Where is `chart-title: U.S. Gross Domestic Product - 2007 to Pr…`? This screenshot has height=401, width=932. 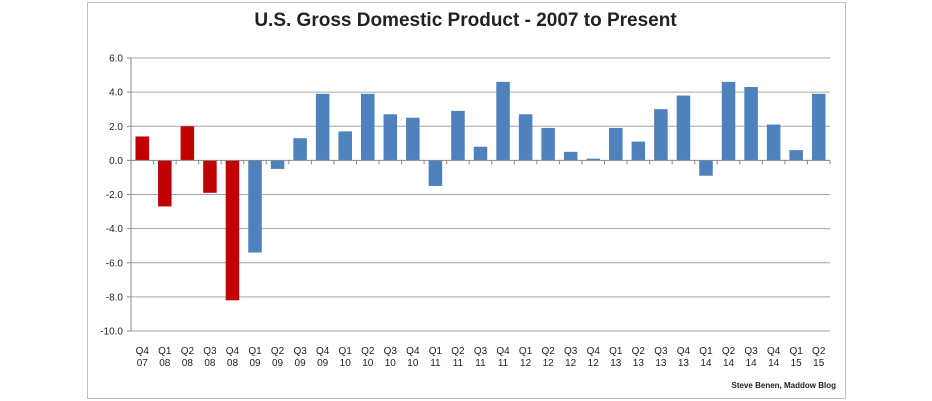
chart-title: U.S. Gross Domestic Product - 2007 to Pr… is located at coordinates (465, 20).